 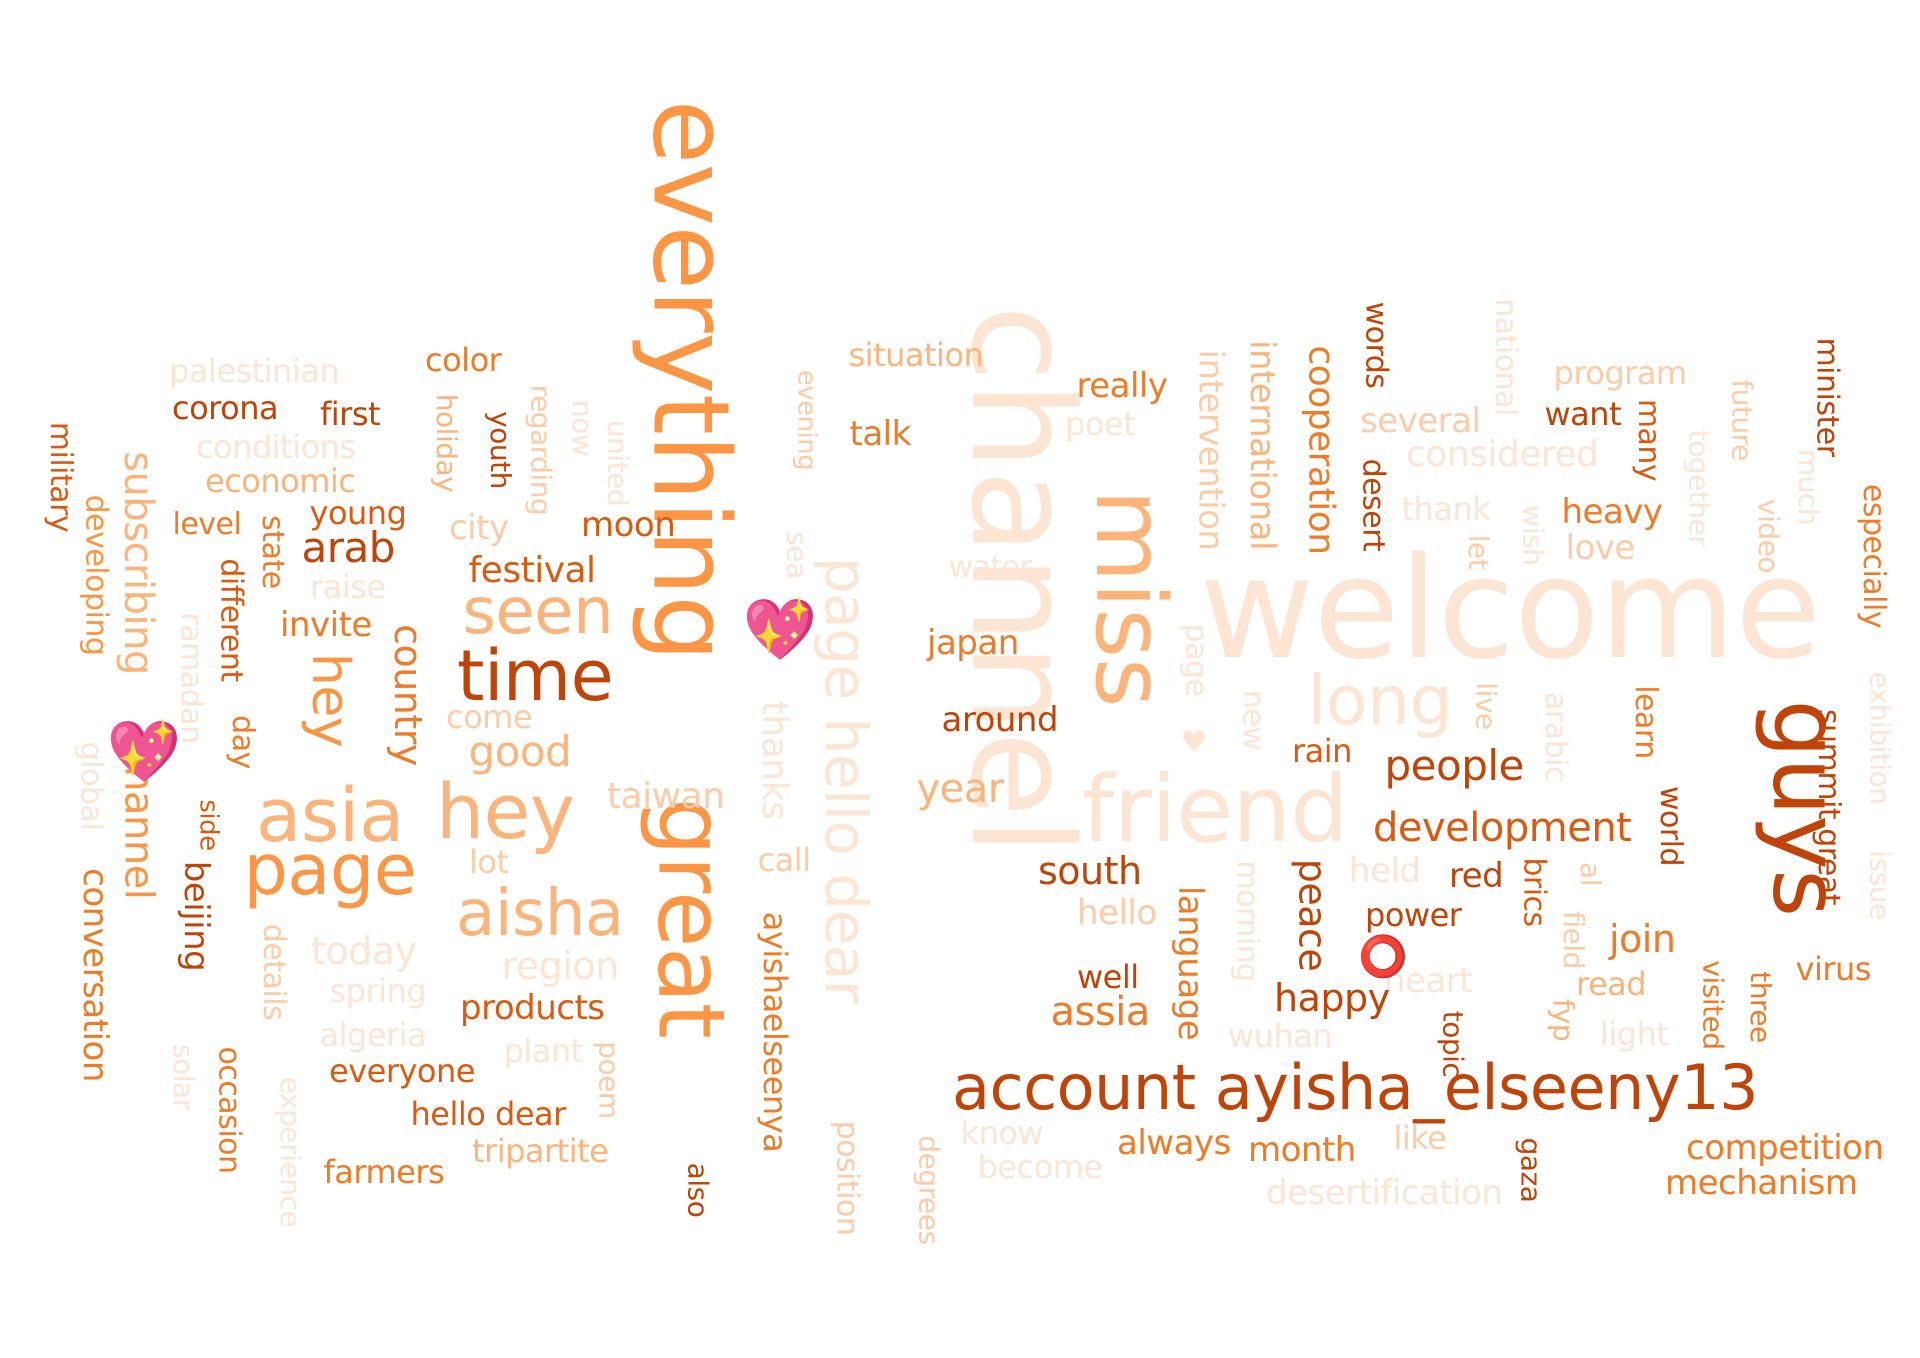 I want to click on cloud-word: farmers, so click(x=384, y=1172).